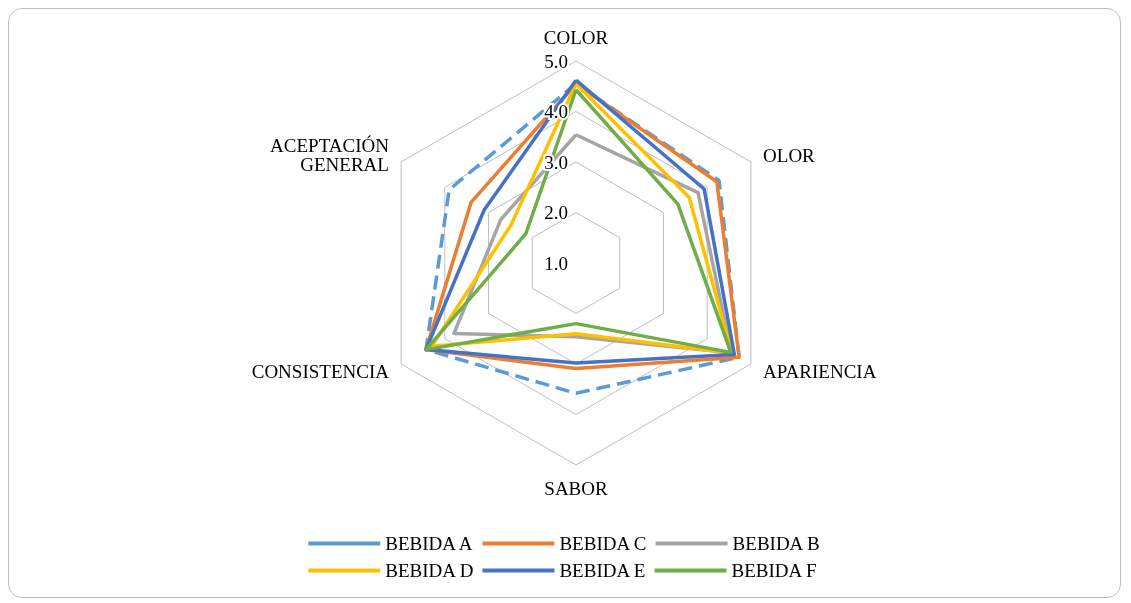 The height and width of the screenshot is (603, 1131). I want to click on legend-label: BEBIDA F, so click(774, 570).